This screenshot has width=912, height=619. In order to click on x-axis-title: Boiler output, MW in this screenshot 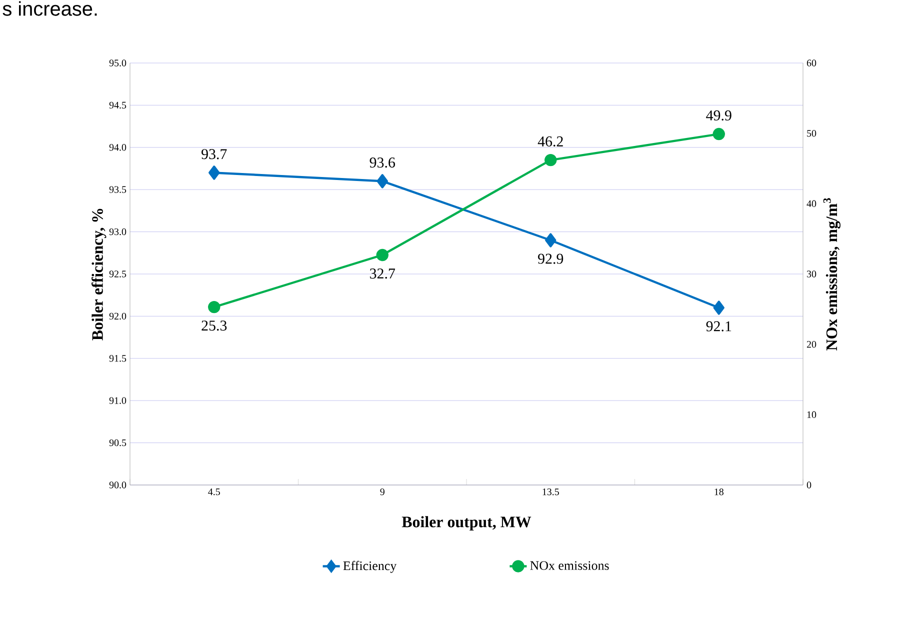, I will do `click(467, 523)`.